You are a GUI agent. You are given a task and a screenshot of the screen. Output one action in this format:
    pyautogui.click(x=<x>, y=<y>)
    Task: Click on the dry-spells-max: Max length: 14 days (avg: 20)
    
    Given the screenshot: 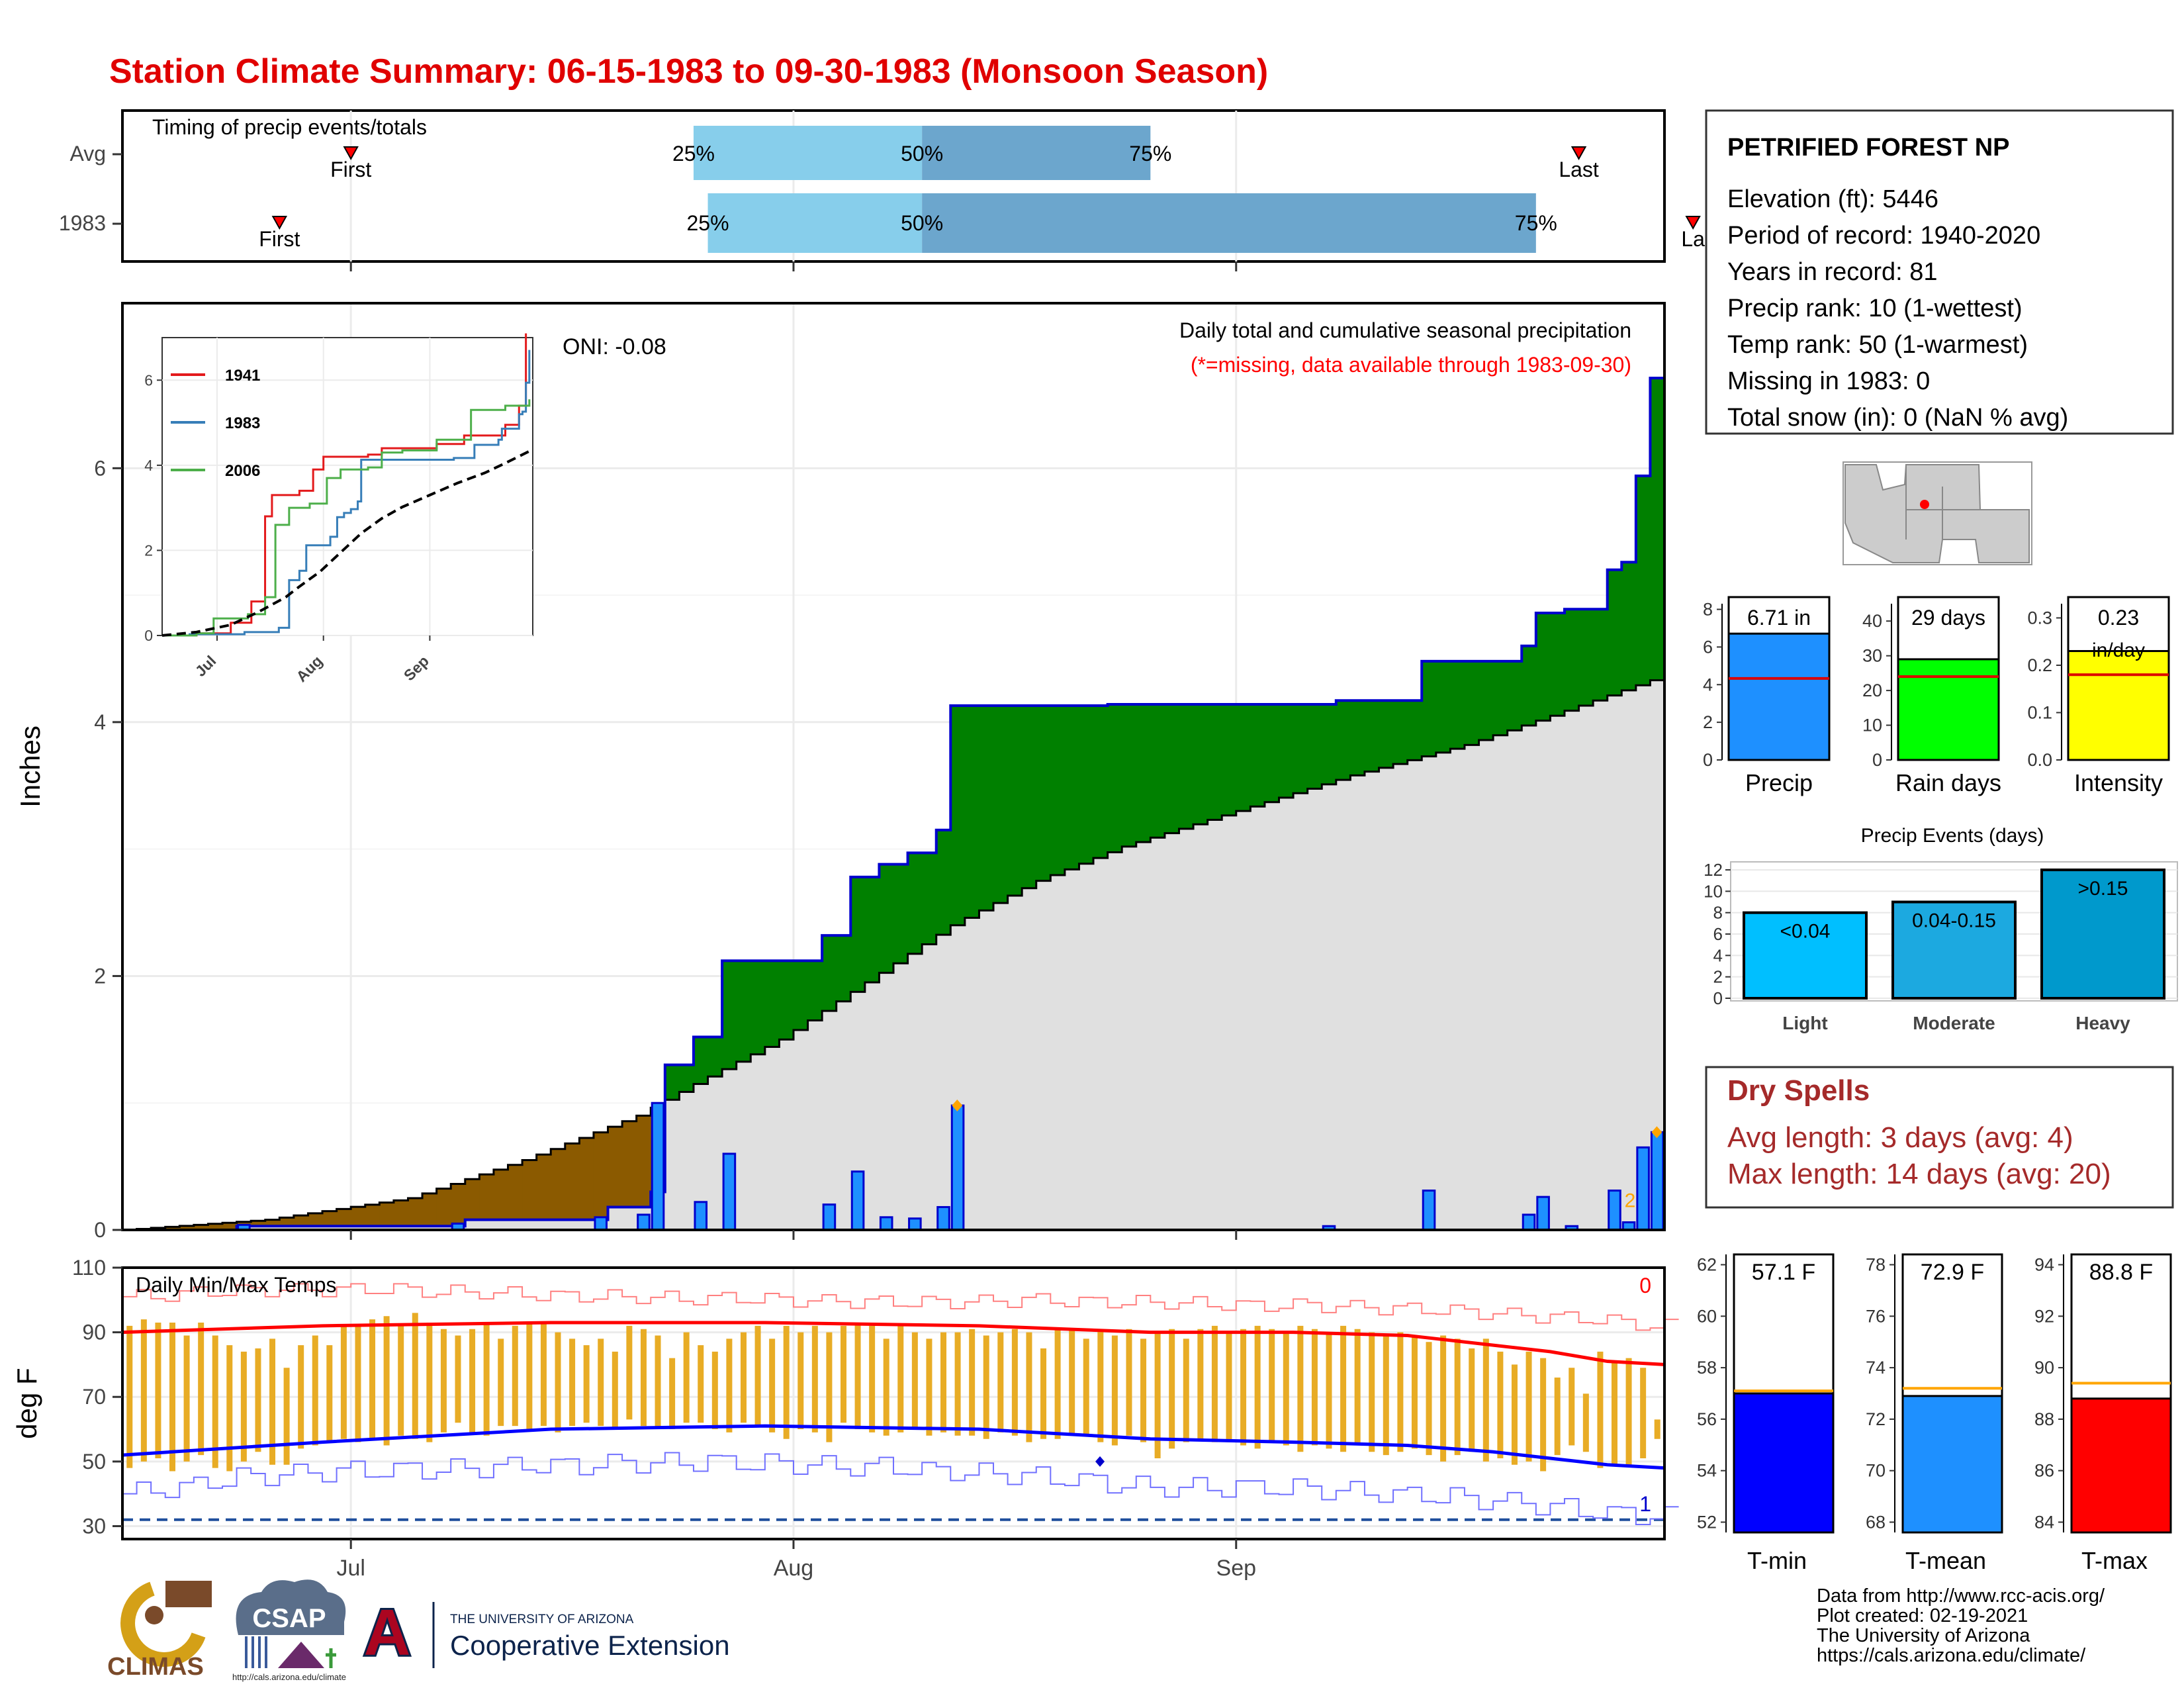 What is the action you would take?
    pyautogui.click(x=1919, y=1174)
    